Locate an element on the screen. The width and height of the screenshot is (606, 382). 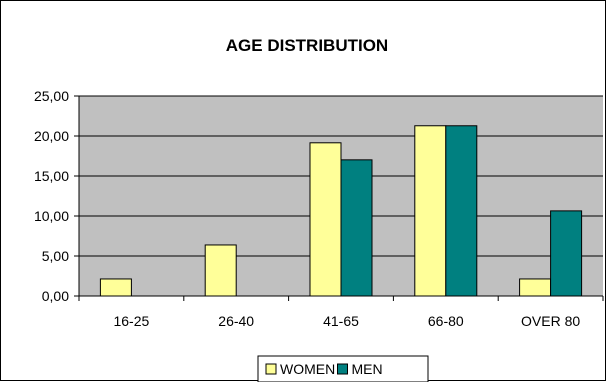
legend-label: WOMEN is located at coordinates (307, 369).